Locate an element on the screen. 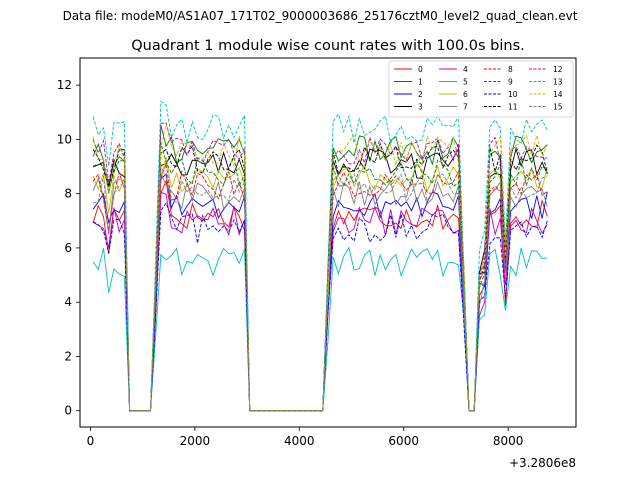 Image resolution: width=640 pixels, height=480 pixels. x-tick-label: 0 is located at coordinates (91, 441).